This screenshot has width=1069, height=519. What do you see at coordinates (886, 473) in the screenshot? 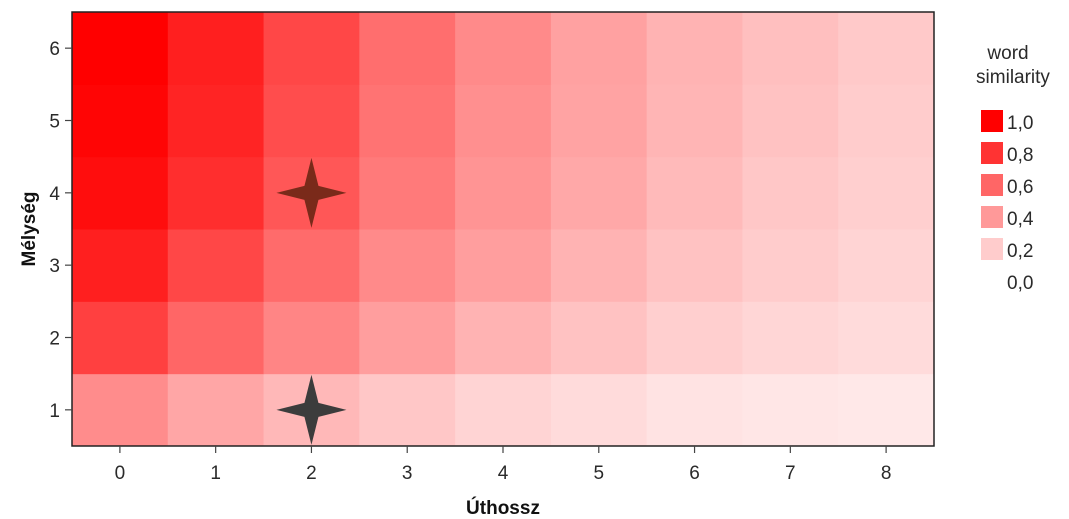
I see `x-tick-label: 8` at bounding box center [886, 473].